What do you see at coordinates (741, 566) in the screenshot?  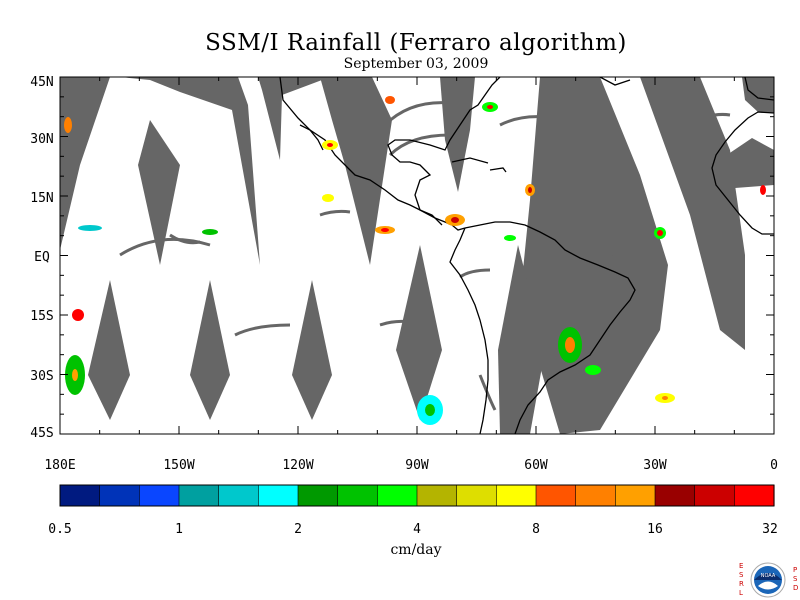 I see `logo-letter: E` at bounding box center [741, 566].